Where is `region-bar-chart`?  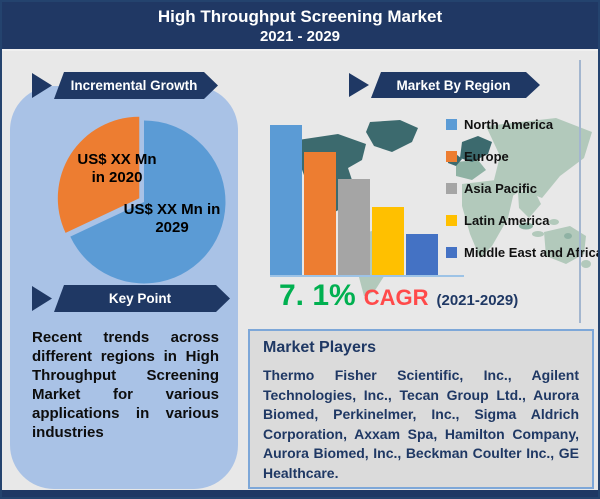 region-bar-chart is located at coordinates (367, 200).